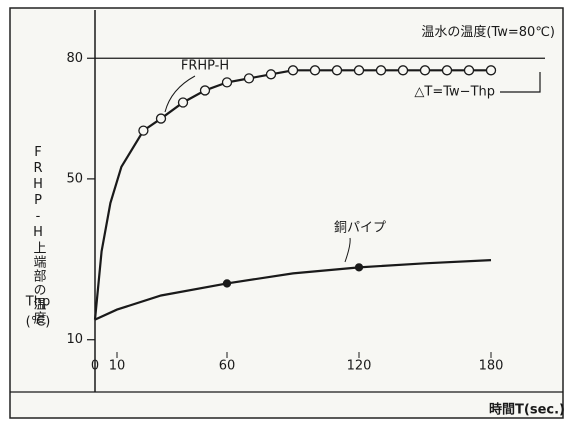 The height and width of the screenshot is (425, 573). I want to click on y-axis-unit: (℃), so click(38, 322).